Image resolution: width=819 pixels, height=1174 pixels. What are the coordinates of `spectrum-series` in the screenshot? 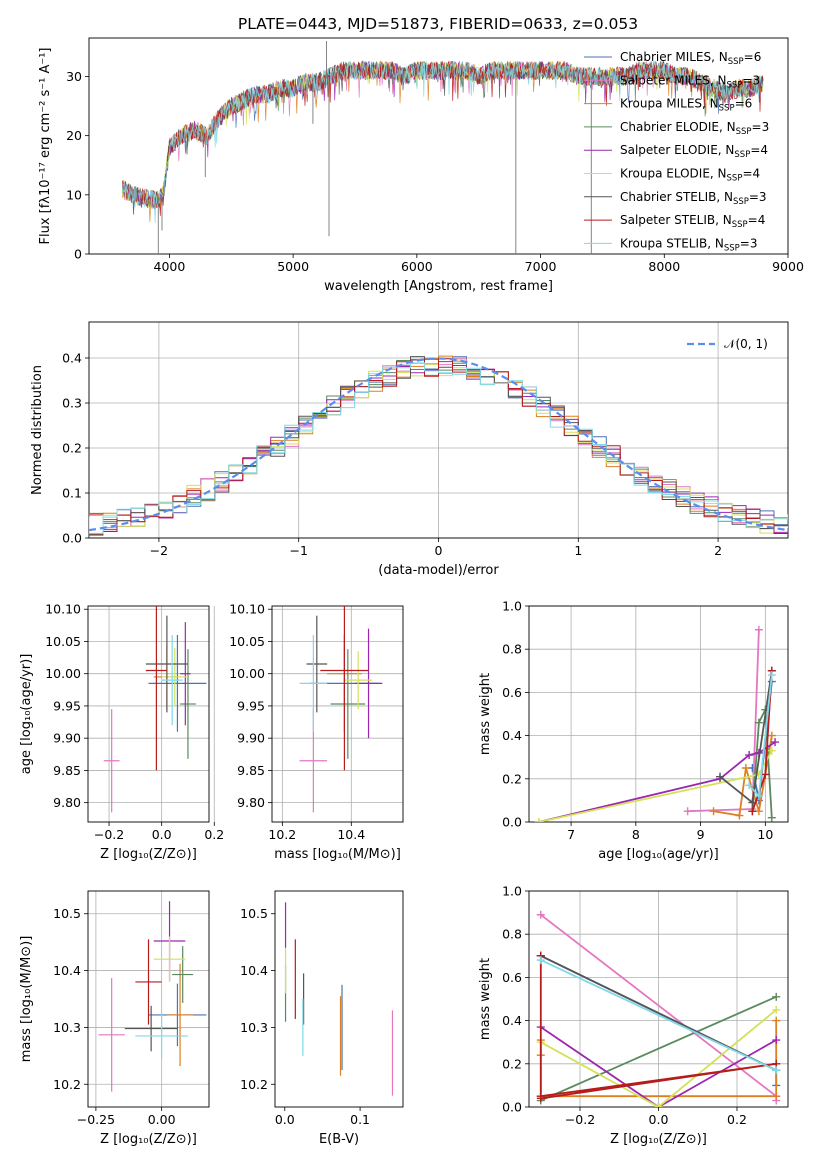 It's located at (443, 147).